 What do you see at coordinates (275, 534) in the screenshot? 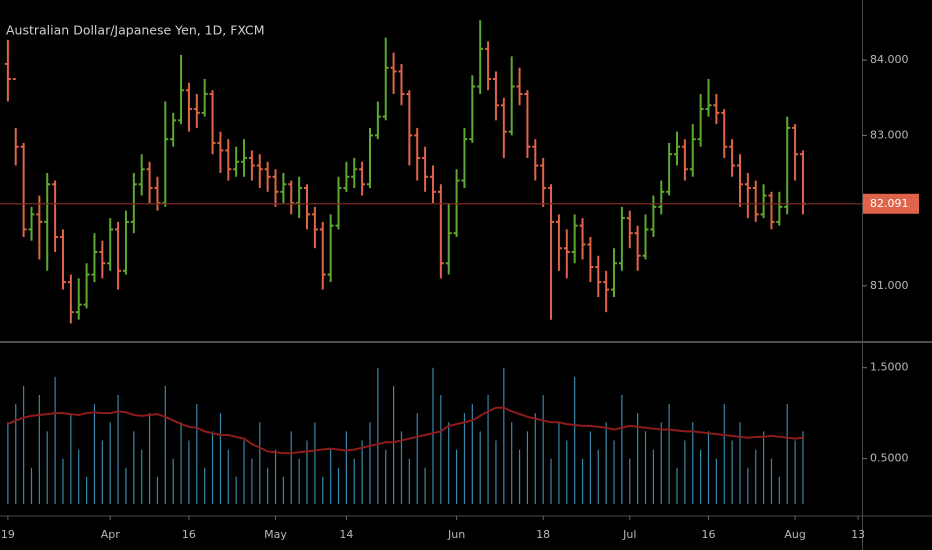
I see `x-tick-label: May` at bounding box center [275, 534].